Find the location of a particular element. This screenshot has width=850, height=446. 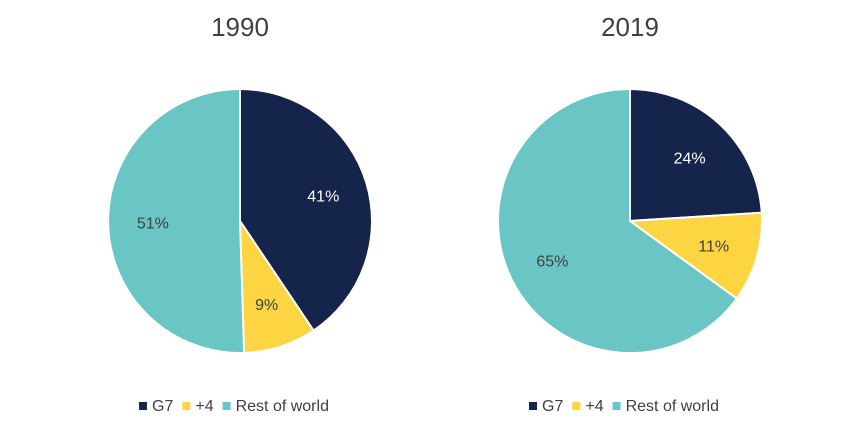

slice-label-g7: 41% is located at coordinates (323, 197).